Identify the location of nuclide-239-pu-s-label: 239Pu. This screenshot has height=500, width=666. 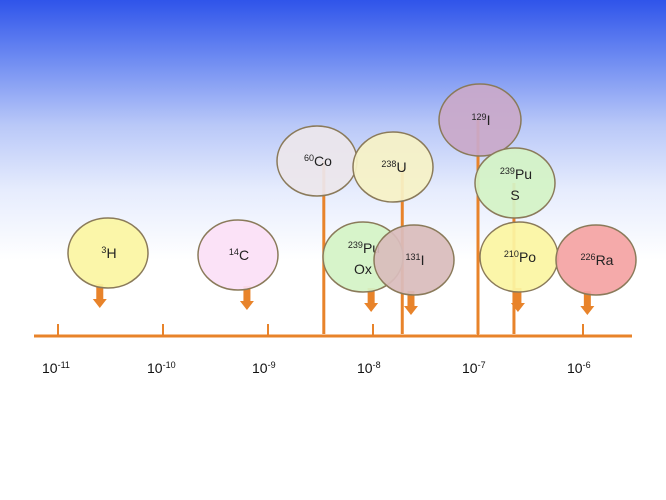
(516, 174).